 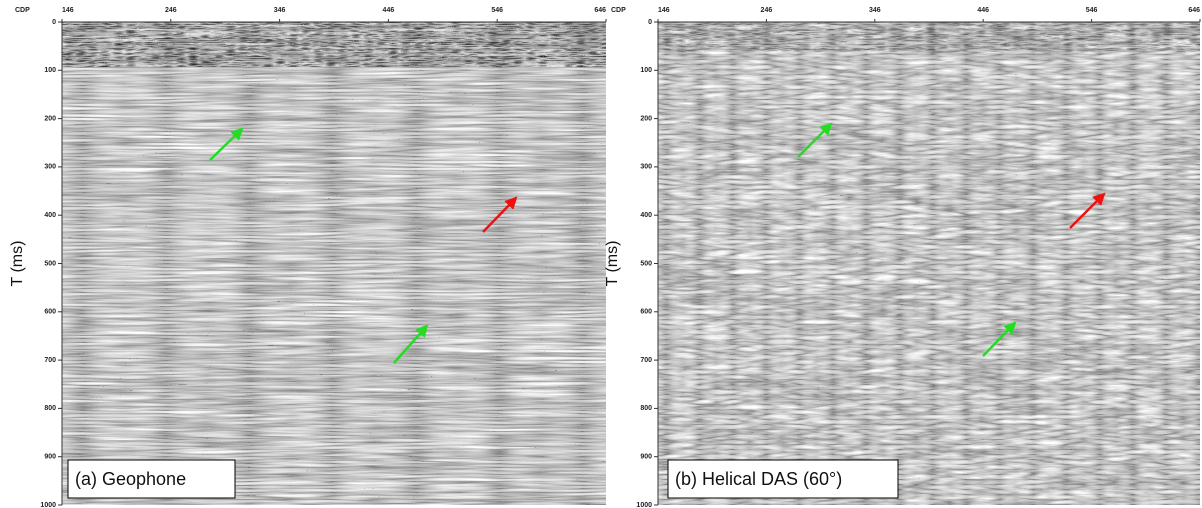 I want to click on panel-label: (b) Helical DAS (60°), so click(x=758, y=479).